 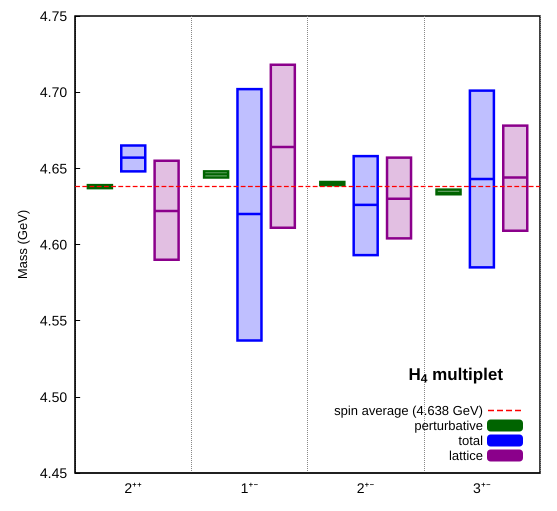 What do you see at coordinates (54, 473) in the screenshot?
I see `y-tick-label: 4.45` at bounding box center [54, 473].